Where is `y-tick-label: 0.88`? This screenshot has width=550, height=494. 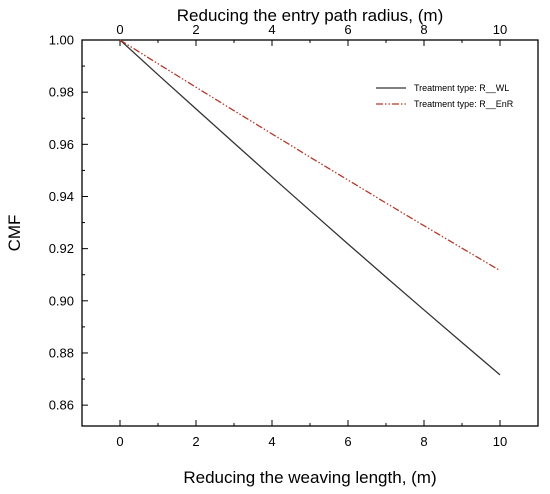
y-tick-label: 0.88 is located at coordinates (61, 352).